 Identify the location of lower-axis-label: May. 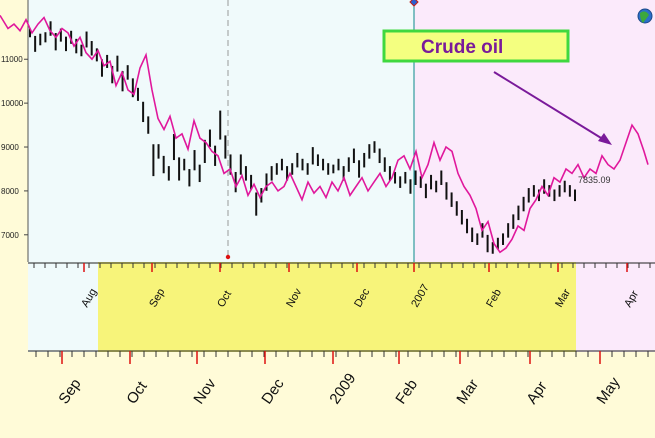
(608, 390).